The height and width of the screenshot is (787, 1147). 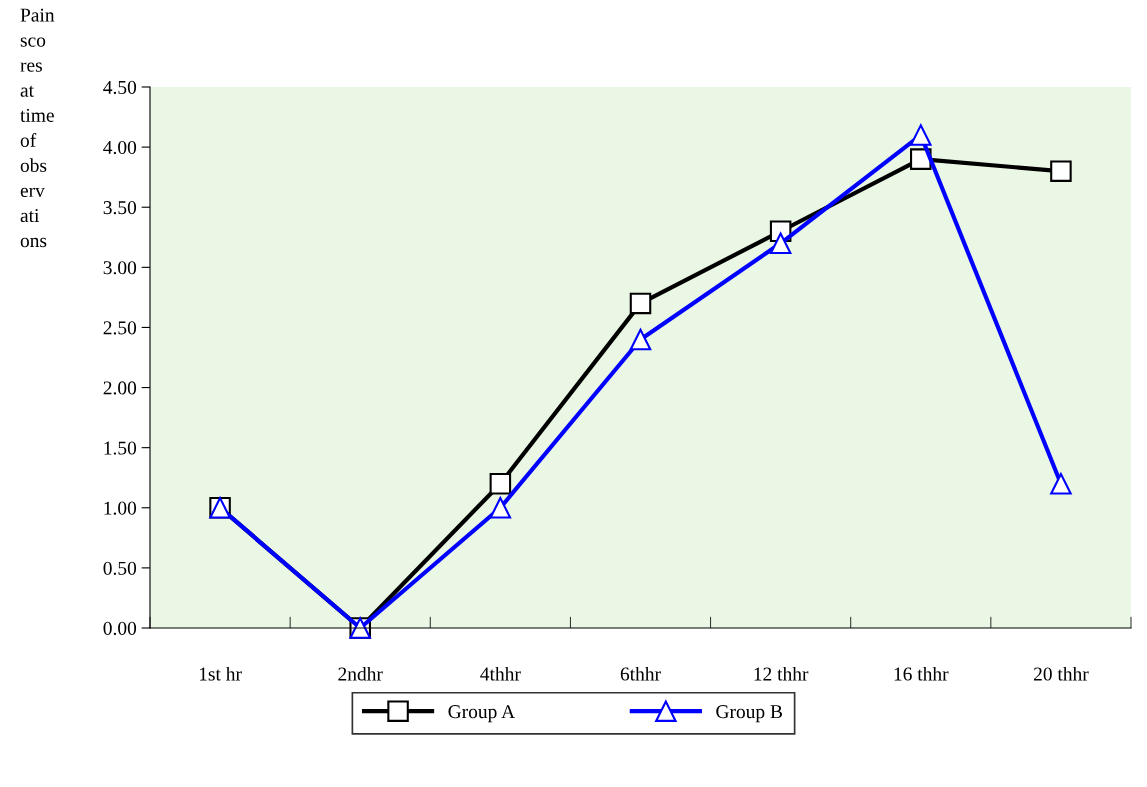 What do you see at coordinates (120, 328) in the screenshot?
I see `y-tick-label: 2.50` at bounding box center [120, 328].